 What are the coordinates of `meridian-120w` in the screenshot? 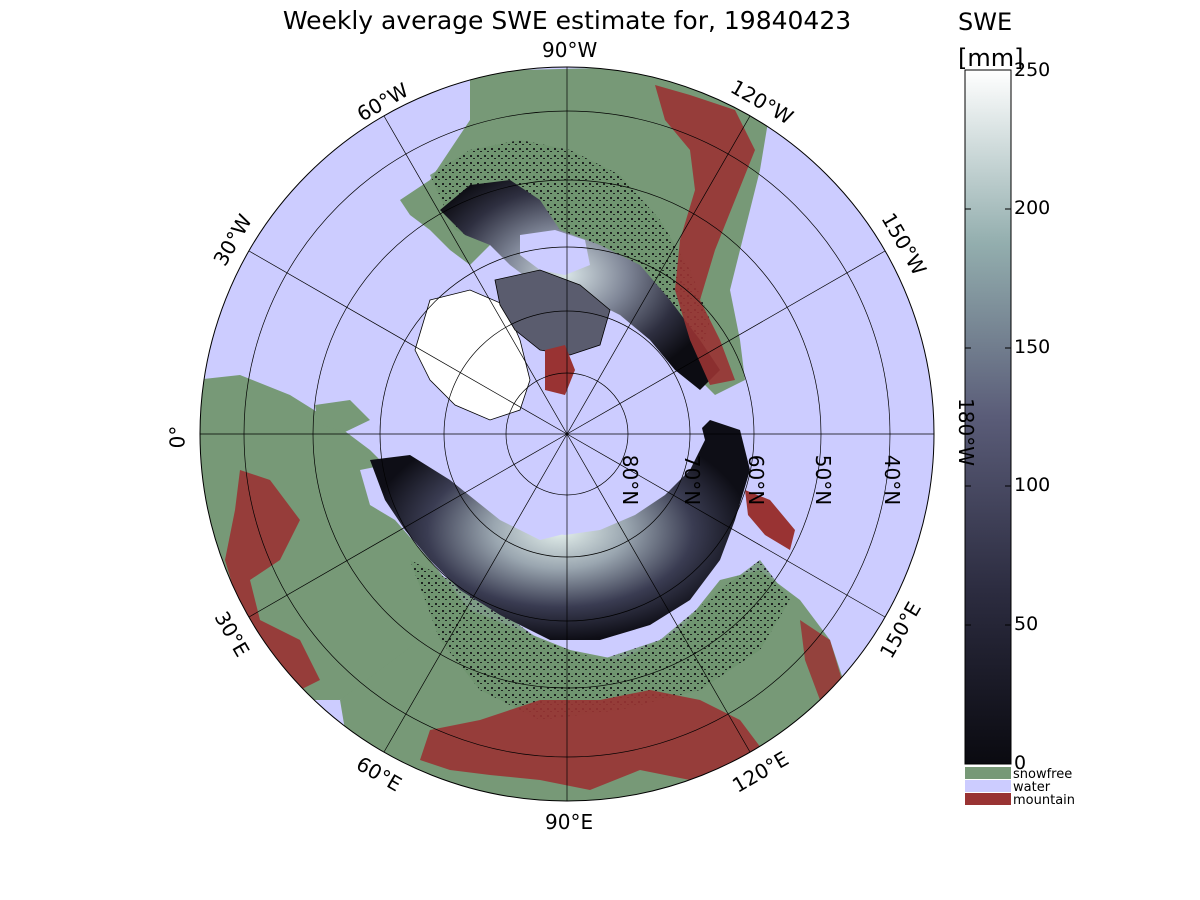 It's located at (658, 275).